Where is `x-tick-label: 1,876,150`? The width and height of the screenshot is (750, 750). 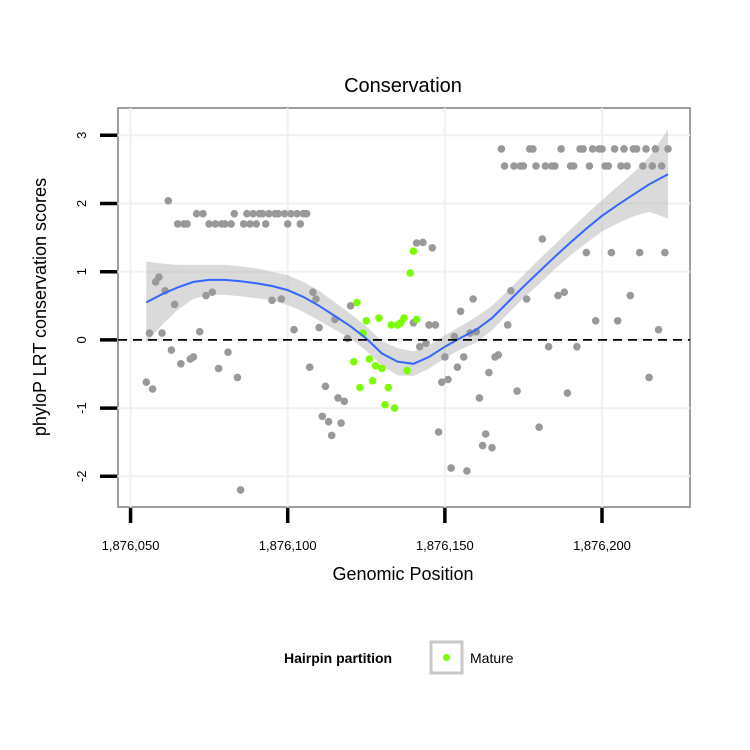
x-tick-label: 1,876,150 is located at coordinates (445, 545).